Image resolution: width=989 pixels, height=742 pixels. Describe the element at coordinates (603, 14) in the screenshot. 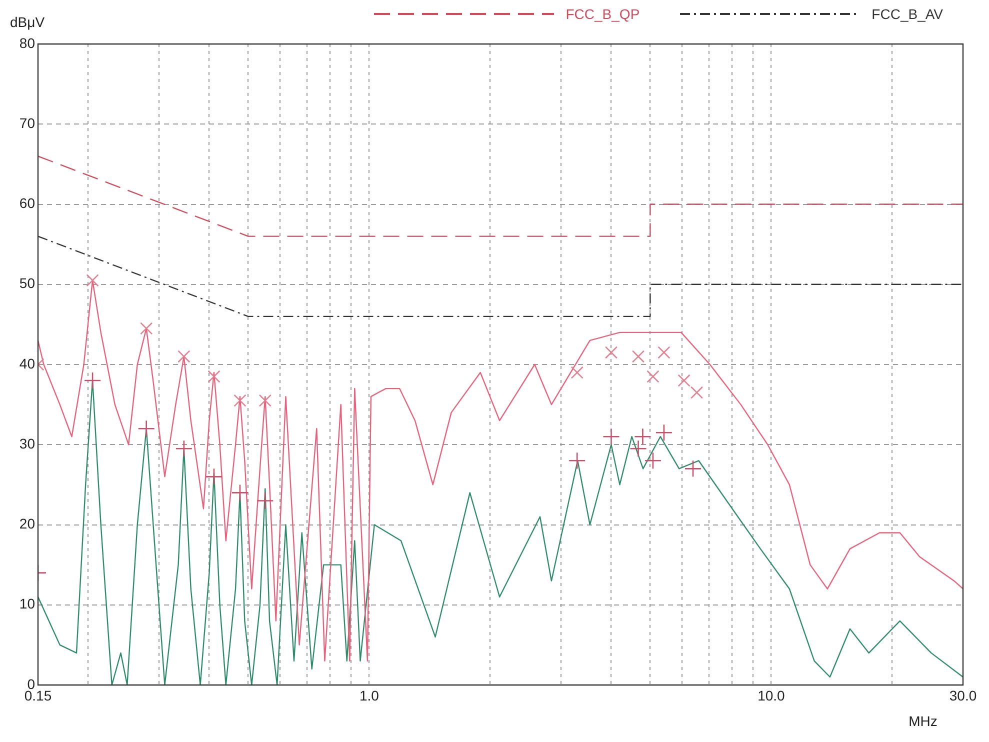

I see `text: FCC_B_QP` at that location.